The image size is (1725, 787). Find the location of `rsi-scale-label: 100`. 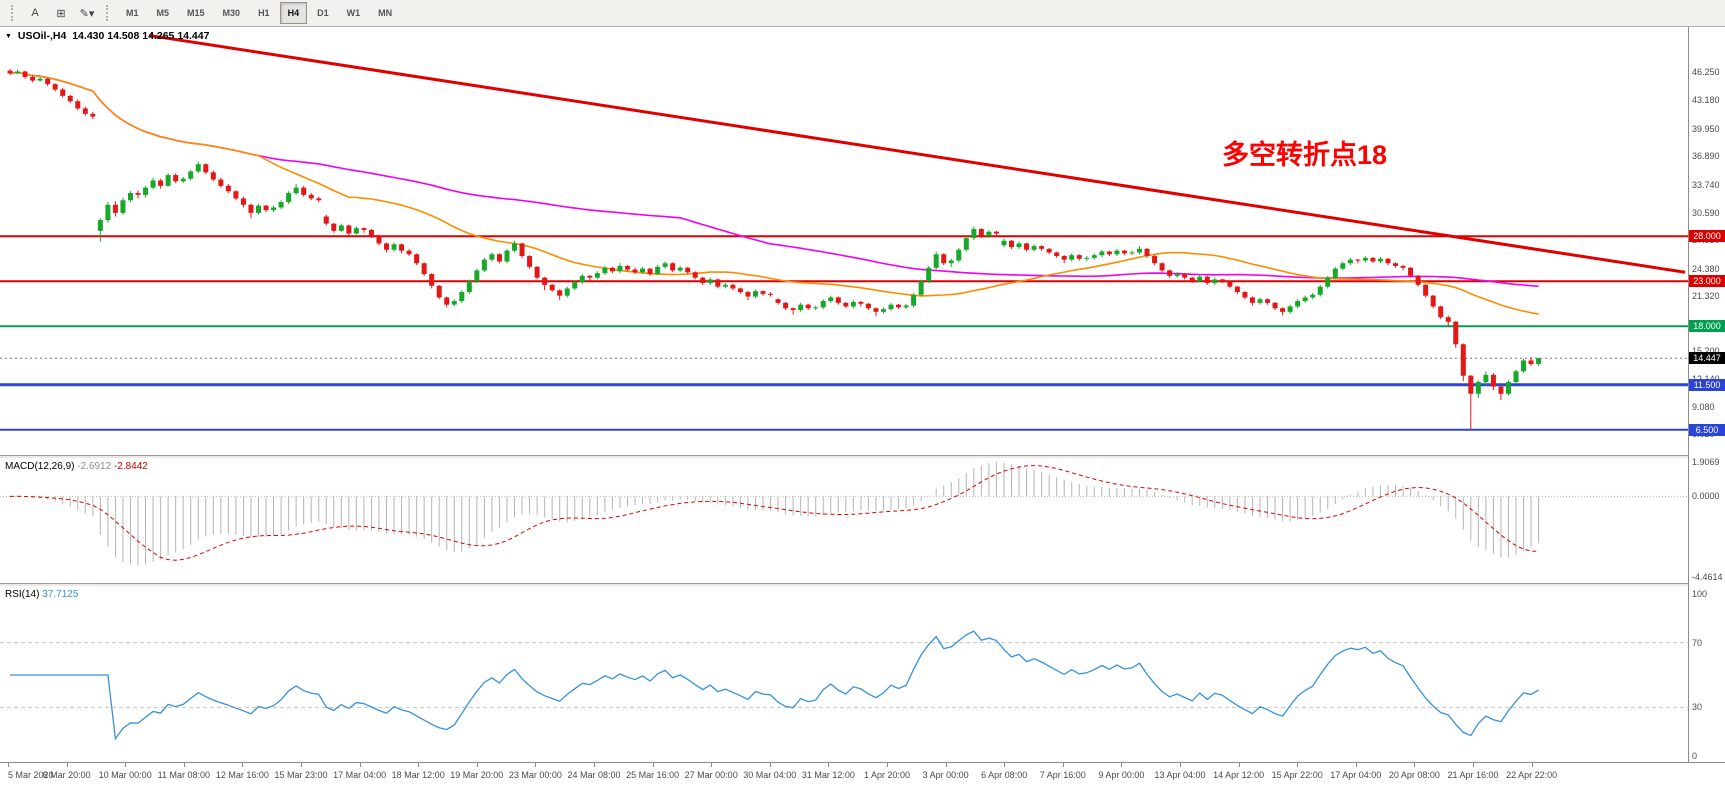

rsi-scale-label: 100 is located at coordinates (1700, 594).